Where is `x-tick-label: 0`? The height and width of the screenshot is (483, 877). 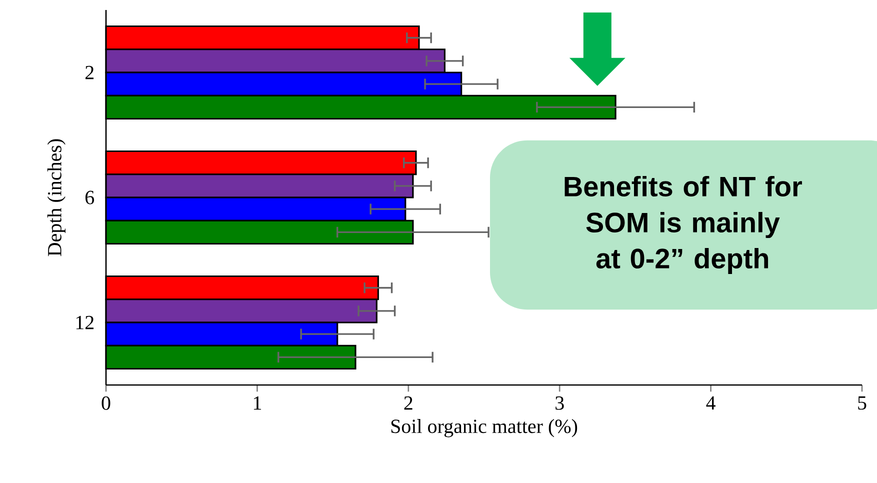
x-tick-label: 0 is located at coordinates (106, 403).